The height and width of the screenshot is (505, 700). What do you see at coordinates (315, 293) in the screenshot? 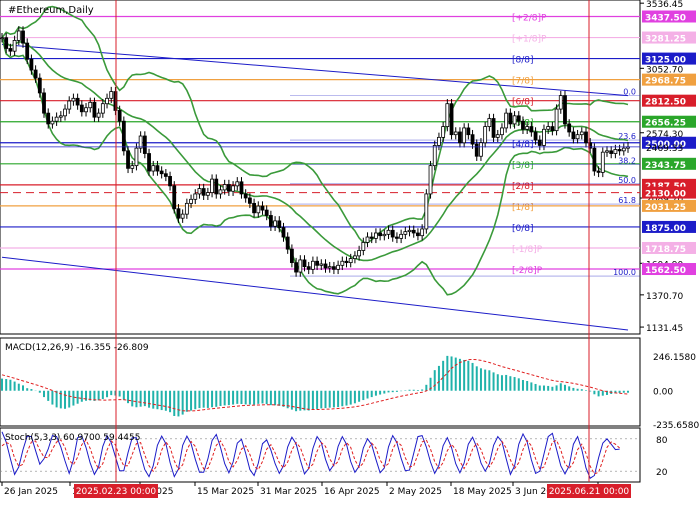
I see `trend-channel-lower` at bounding box center [315, 293].